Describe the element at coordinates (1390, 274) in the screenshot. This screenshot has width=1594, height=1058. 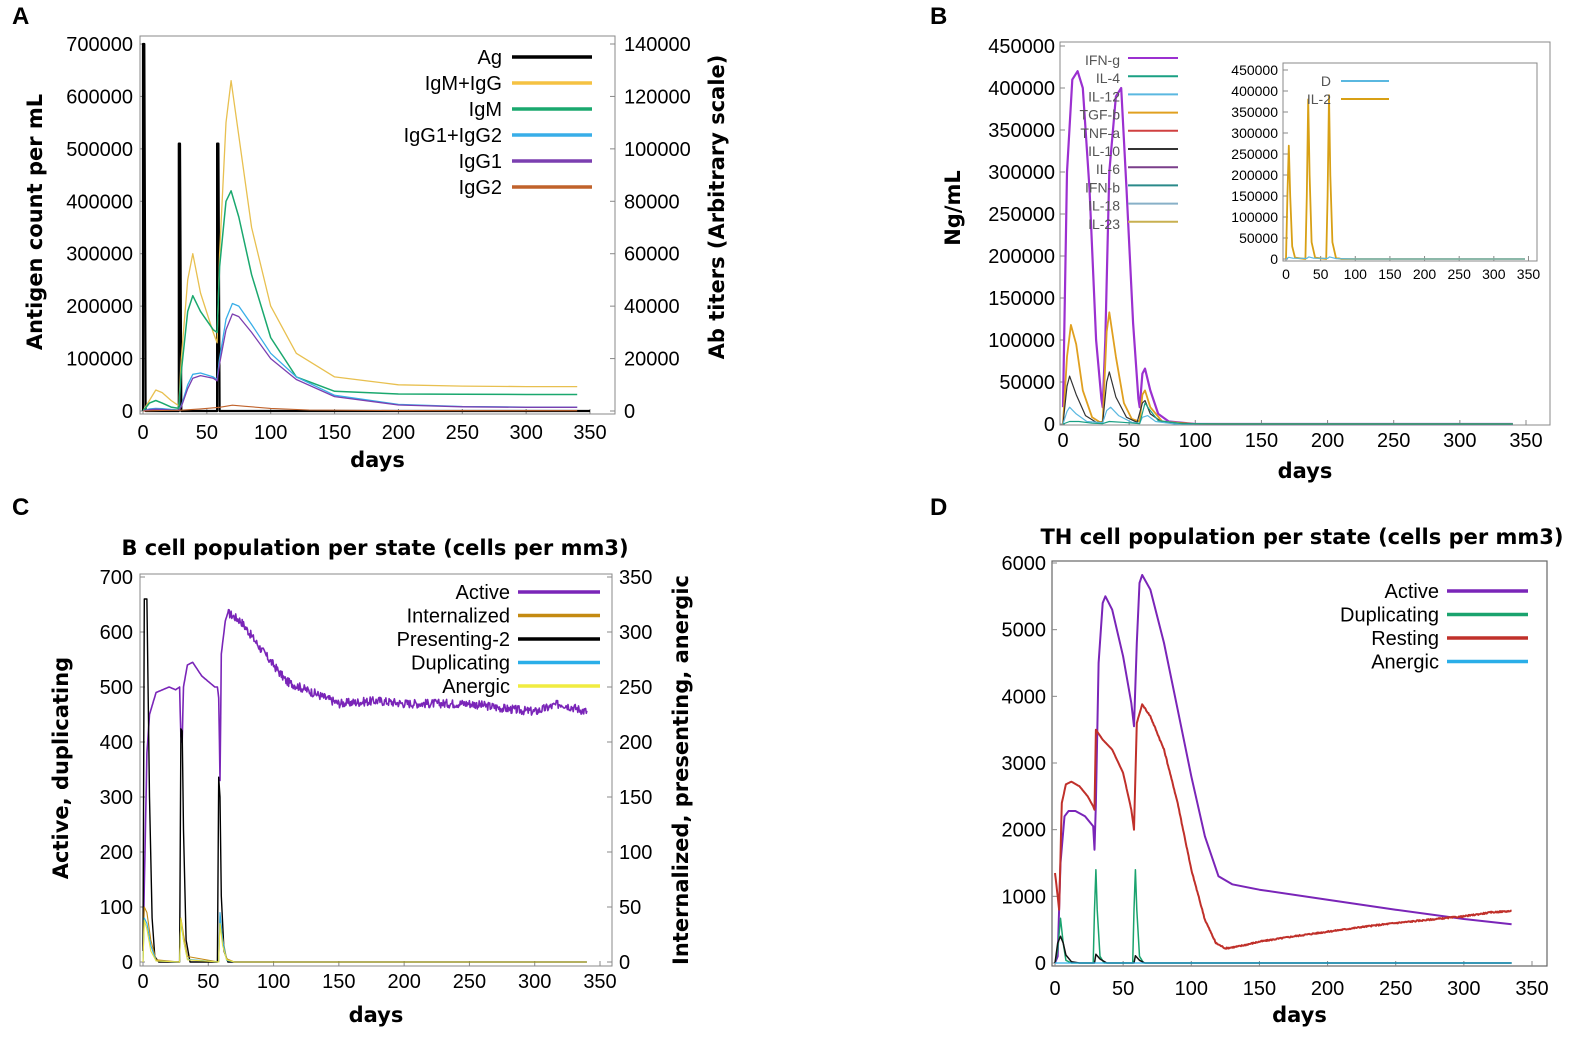
I see `bin-x-tick-label: 150` at that location.